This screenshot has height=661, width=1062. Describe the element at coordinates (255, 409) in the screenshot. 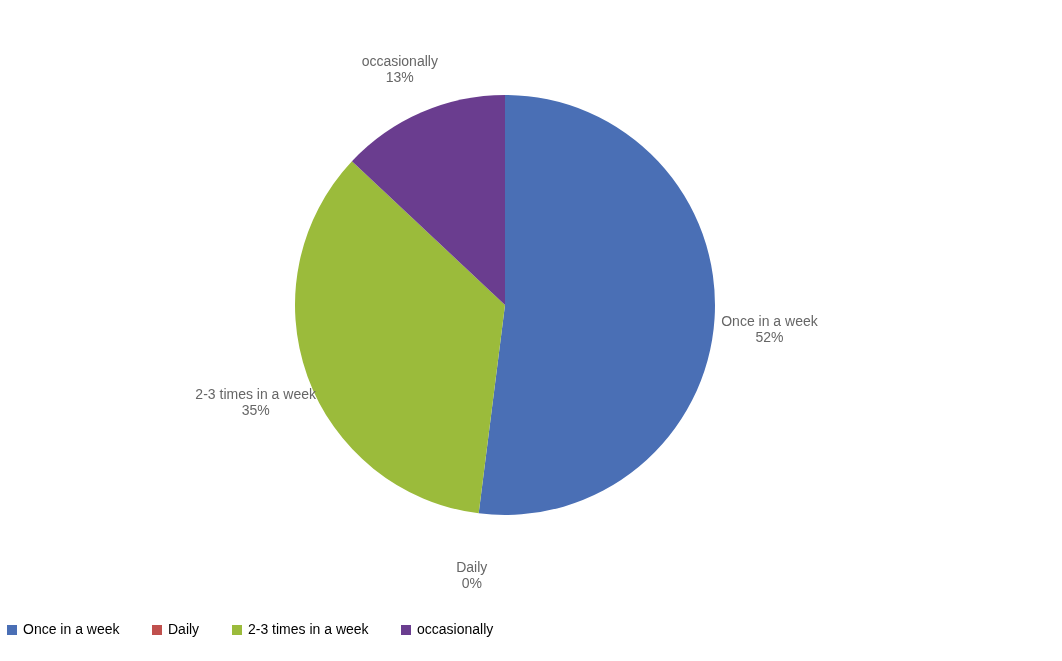

I see `data-label: 35%` at that location.